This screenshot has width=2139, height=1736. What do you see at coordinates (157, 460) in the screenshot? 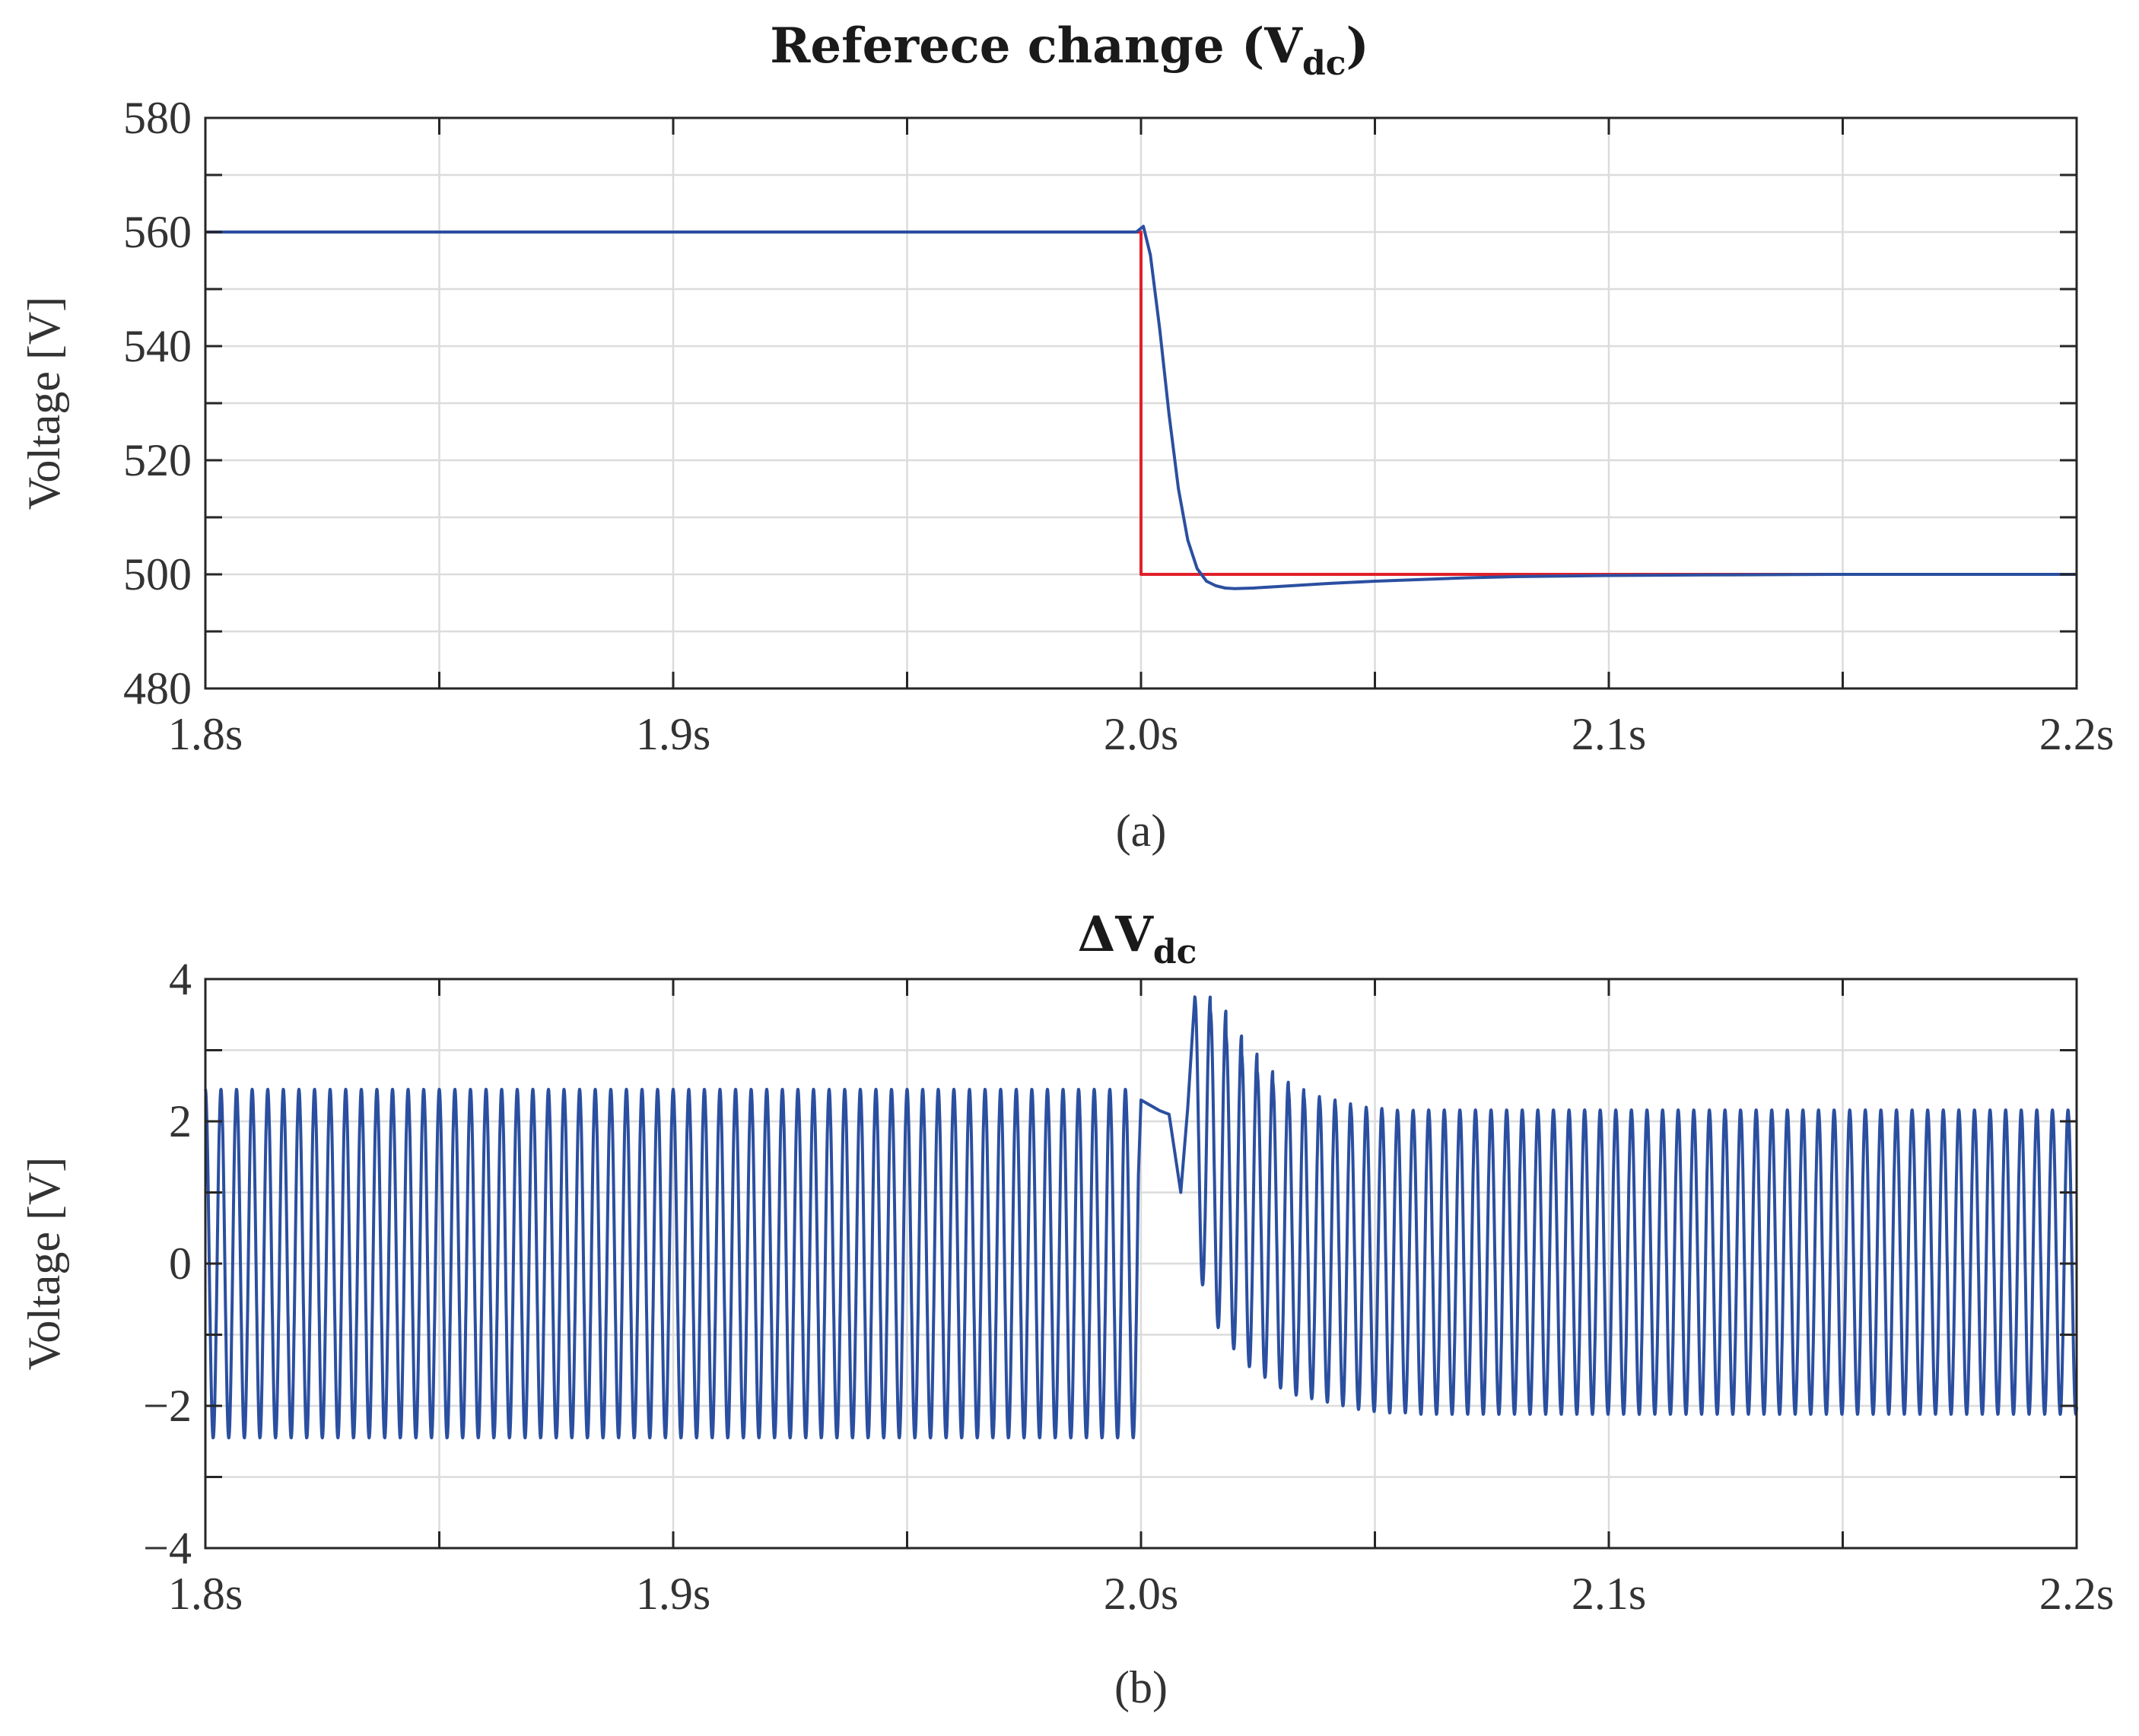
I see `y-tick-label: 520` at bounding box center [157, 460].